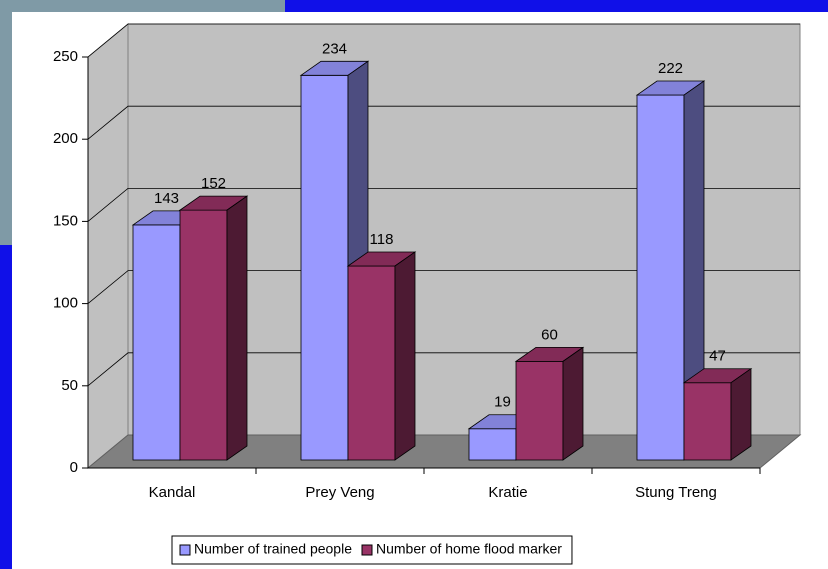 The image size is (828, 569). Describe the element at coordinates (65, 56) in the screenshot. I see `y-tick-label: 250` at that location.